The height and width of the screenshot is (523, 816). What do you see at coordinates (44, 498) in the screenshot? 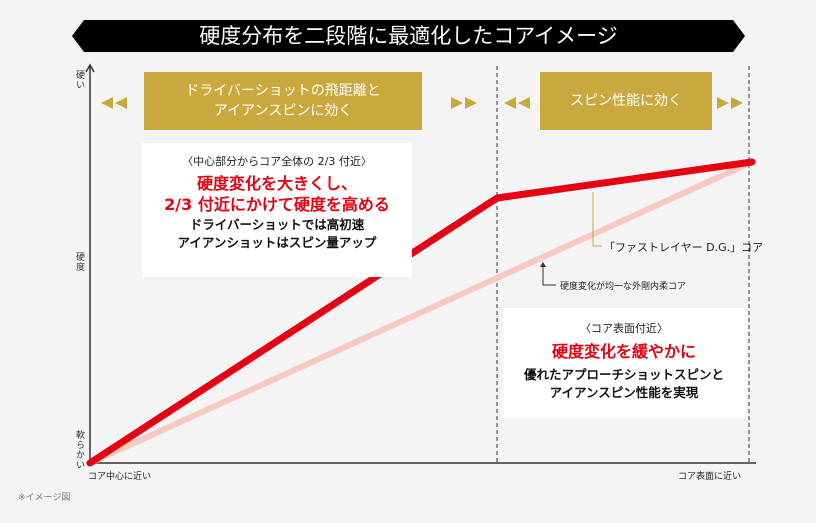
I see `image-note: ※イメージ図` at bounding box center [44, 498].